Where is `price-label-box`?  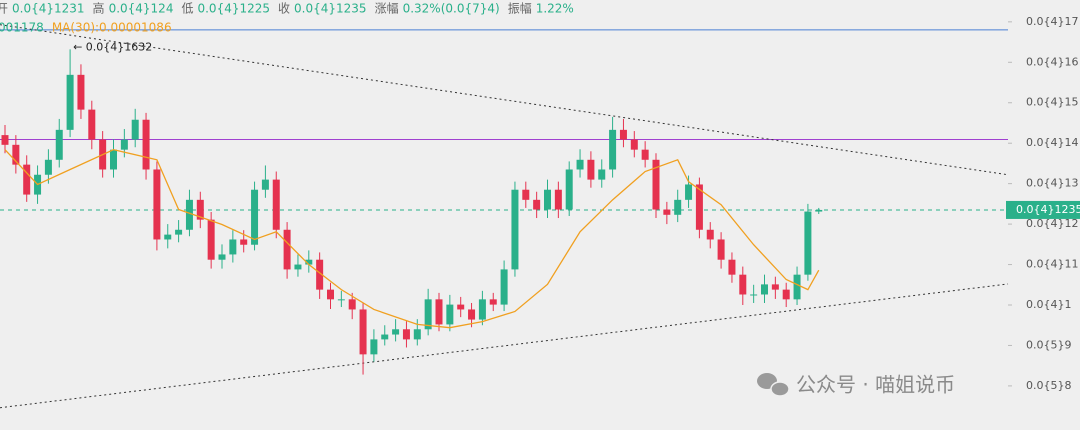 price-label-box is located at coordinates (1043, 209).